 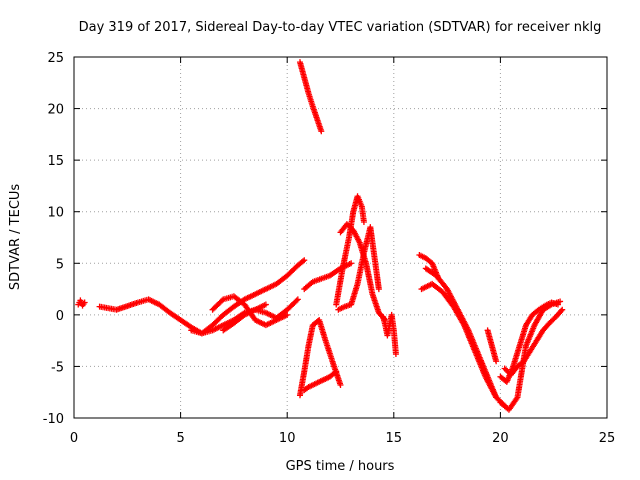 What do you see at coordinates (320, 358) in the screenshot?
I see `series-arc-g` at bounding box center [320, 358].